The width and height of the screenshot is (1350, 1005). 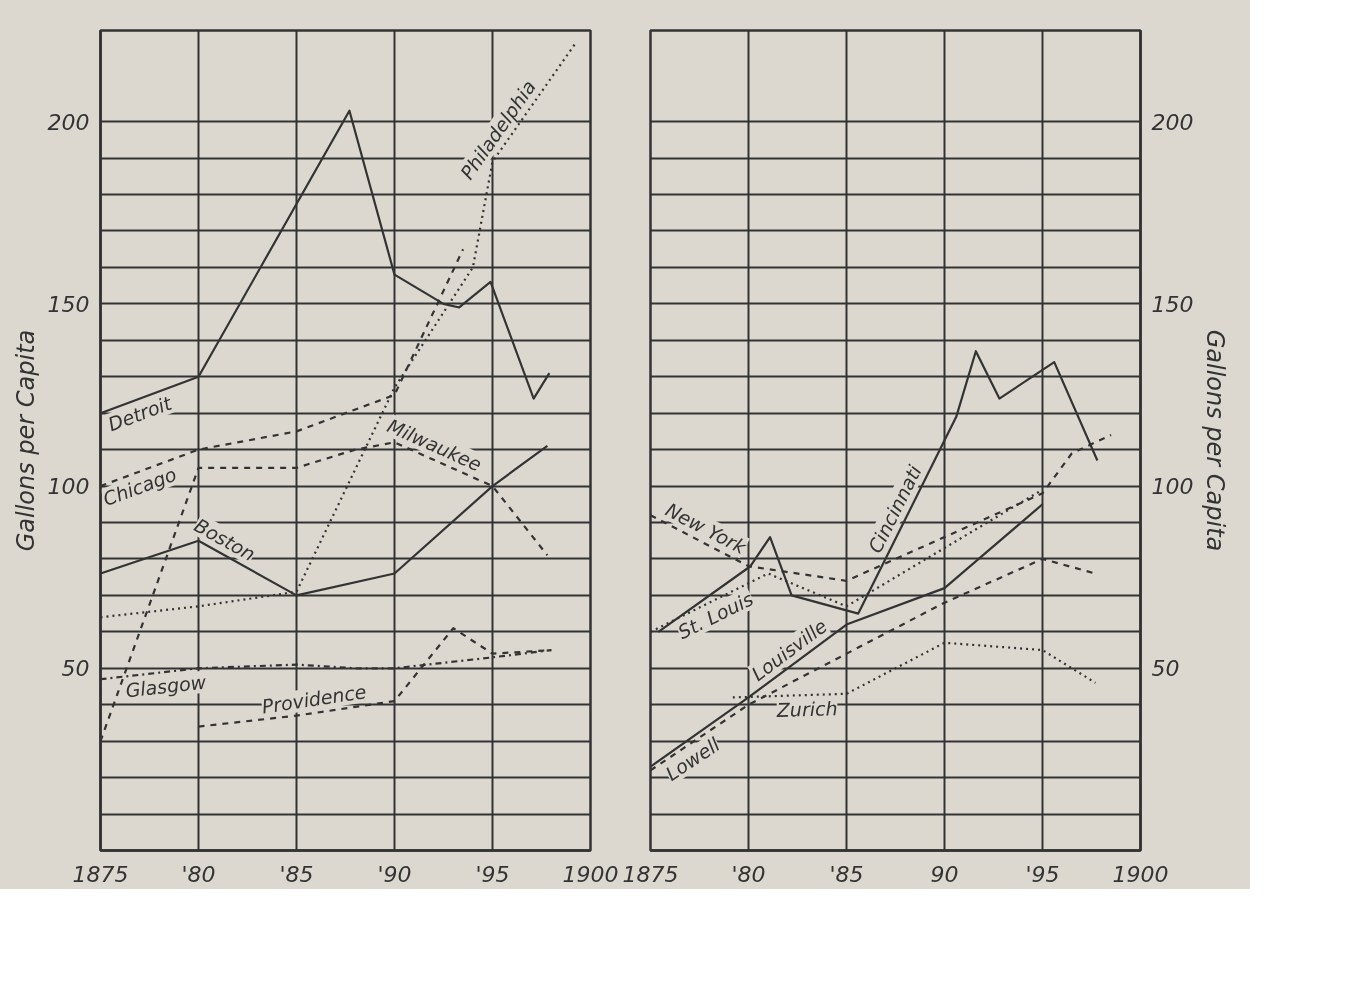 What do you see at coordinates (314, 699) in the screenshot?
I see `text: Providence` at bounding box center [314, 699].